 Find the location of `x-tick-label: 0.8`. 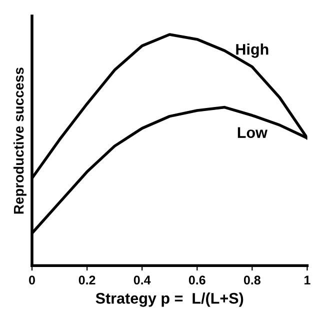

x-tick-label: 0.8 is located at coordinates (252, 280).